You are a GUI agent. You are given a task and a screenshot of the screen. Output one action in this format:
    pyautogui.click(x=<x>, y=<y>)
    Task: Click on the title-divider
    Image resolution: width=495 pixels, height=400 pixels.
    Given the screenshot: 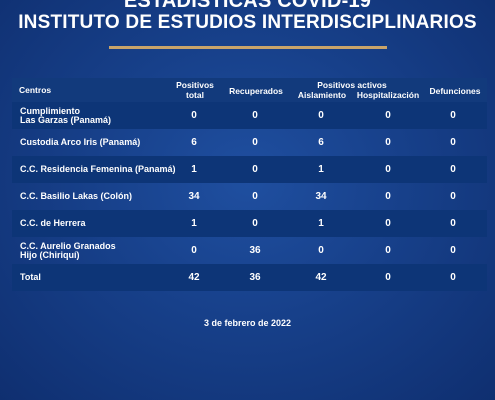 What is the action you would take?
    pyautogui.click(x=248, y=47)
    